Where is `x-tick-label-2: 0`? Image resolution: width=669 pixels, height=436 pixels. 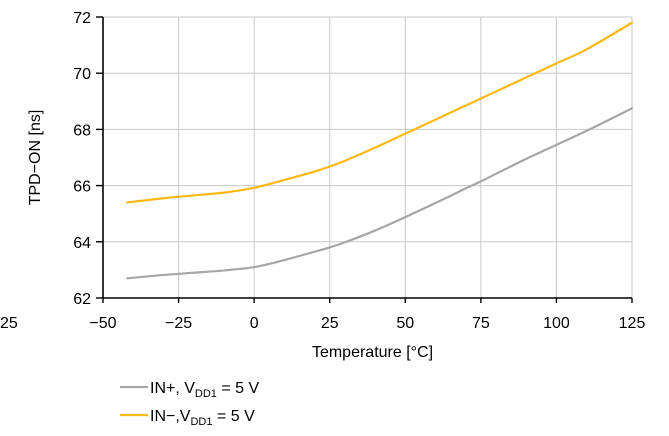
x-tick-label-2: 0 is located at coordinates (254, 323).